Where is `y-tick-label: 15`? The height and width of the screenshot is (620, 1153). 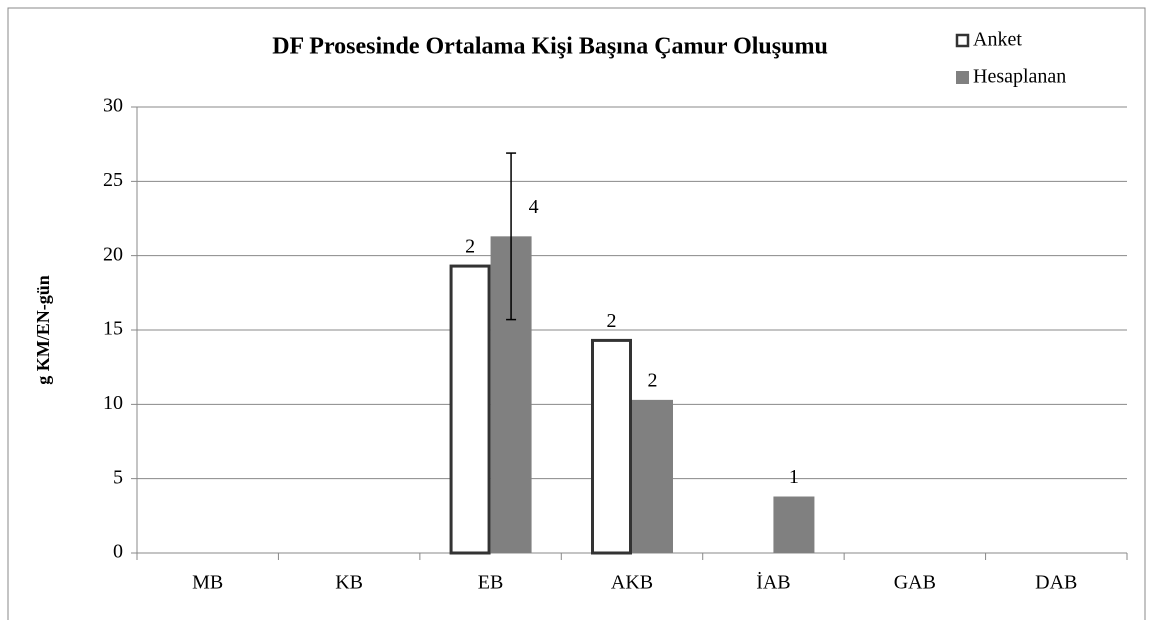
y-tick-label: 15 is located at coordinates (113, 329).